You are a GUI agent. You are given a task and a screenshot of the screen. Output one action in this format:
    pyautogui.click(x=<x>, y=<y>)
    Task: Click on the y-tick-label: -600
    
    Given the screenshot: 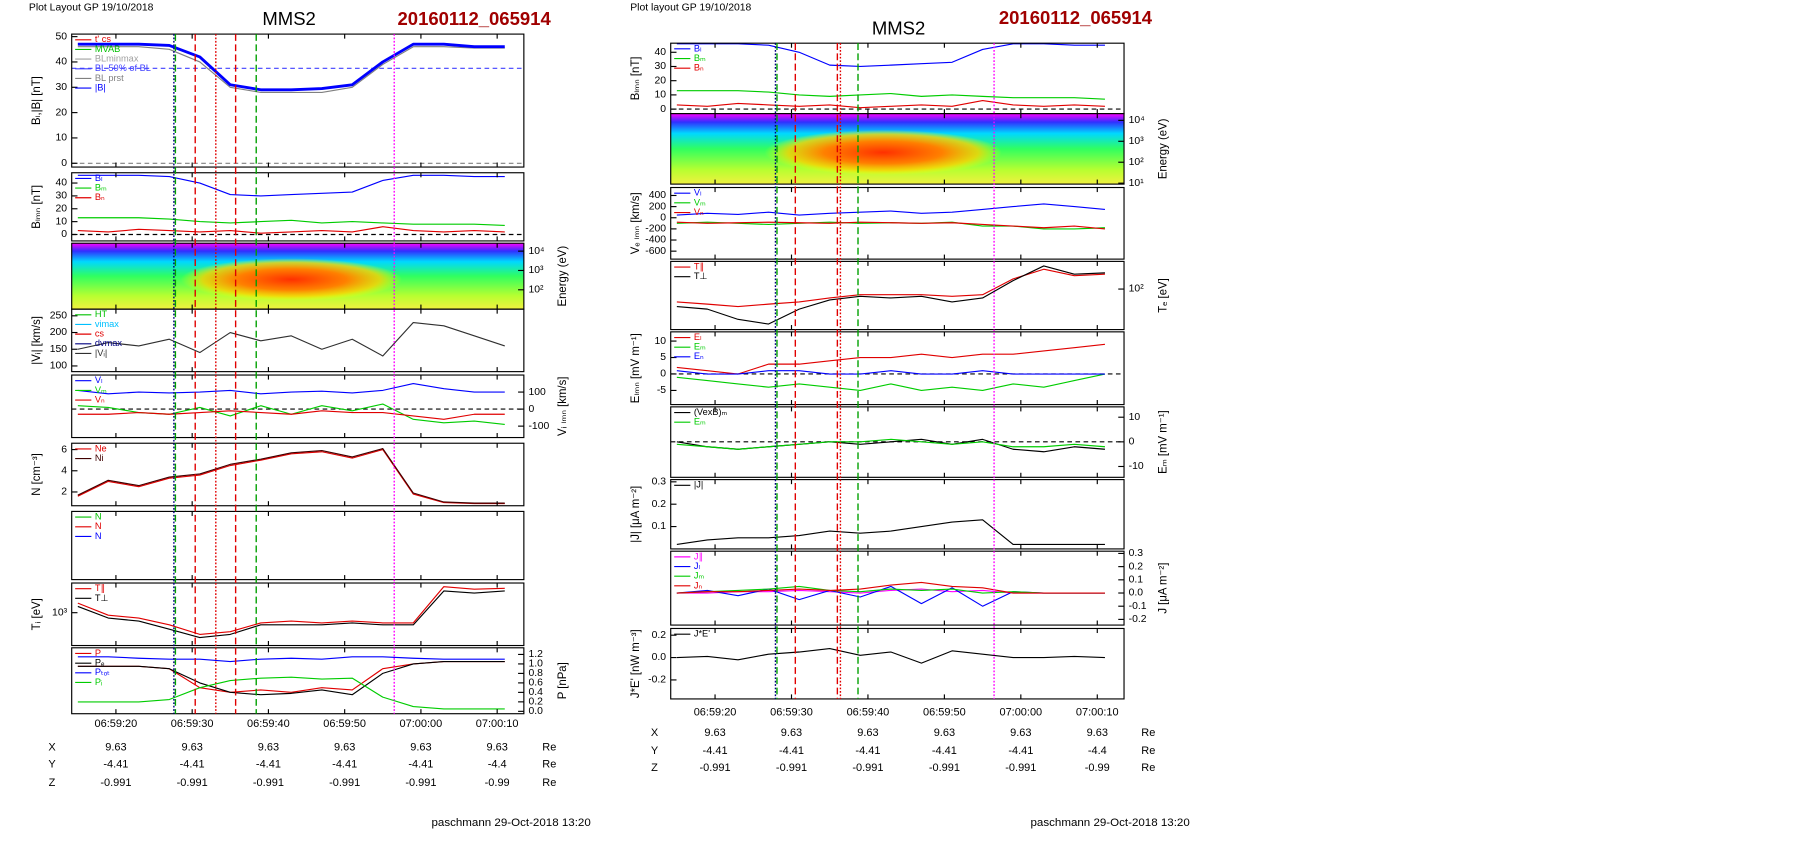 What is the action you would take?
    pyautogui.click(x=655, y=251)
    